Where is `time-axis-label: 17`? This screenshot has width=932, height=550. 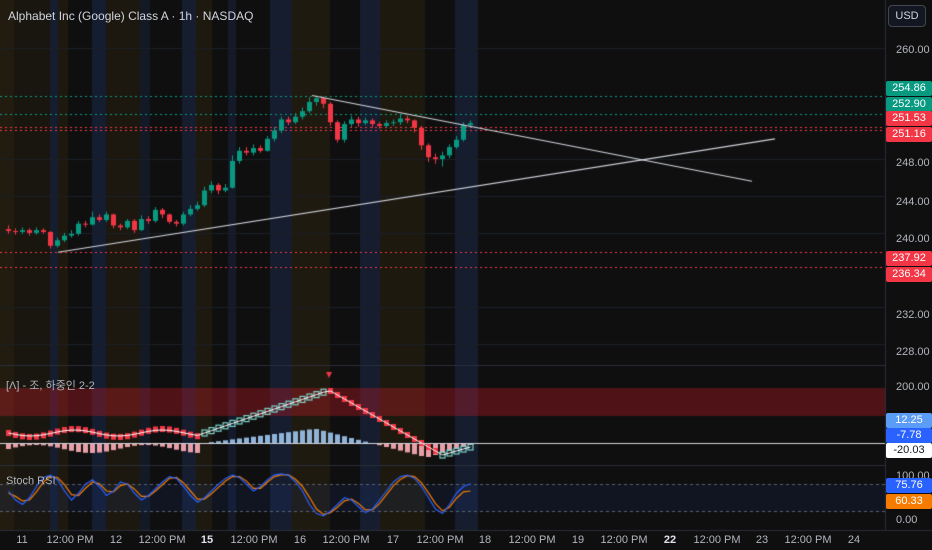
time-axis-label: 17 is located at coordinates (393, 540).